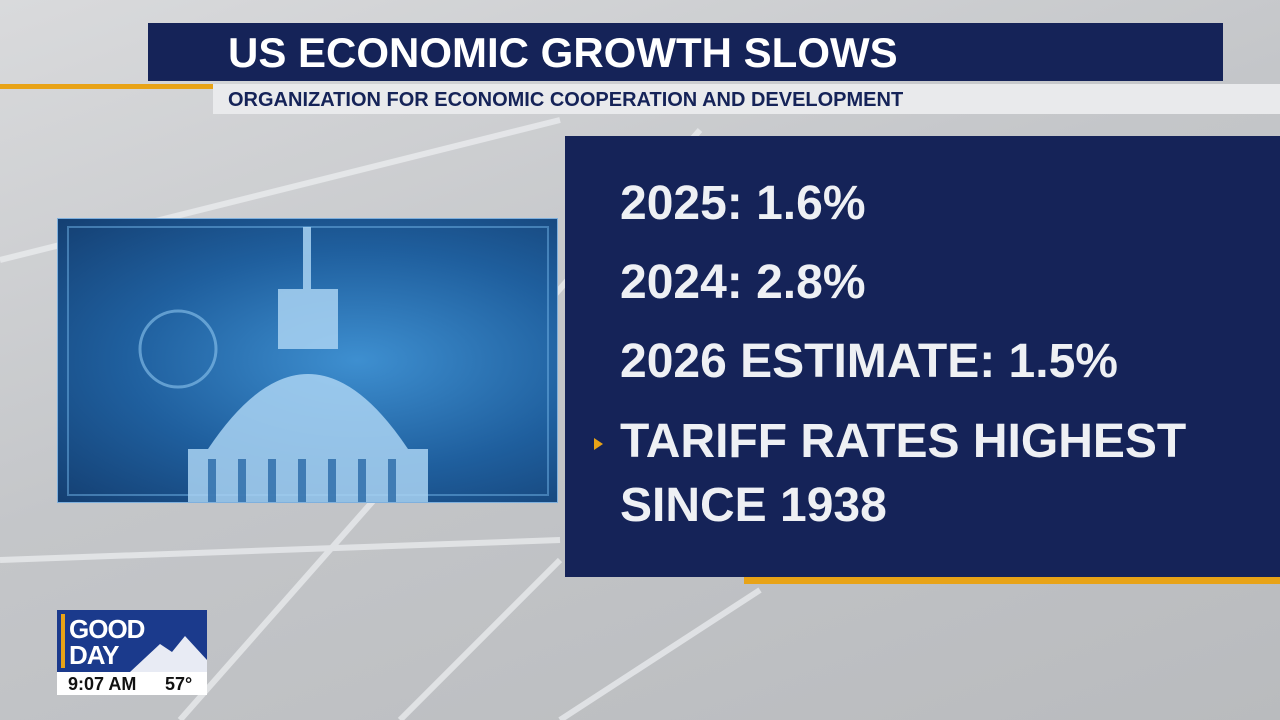 This screenshot has width=1280, height=720. What do you see at coordinates (107, 629) in the screenshot?
I see `logo-text: GOOD` at bounding box center [107, 629].